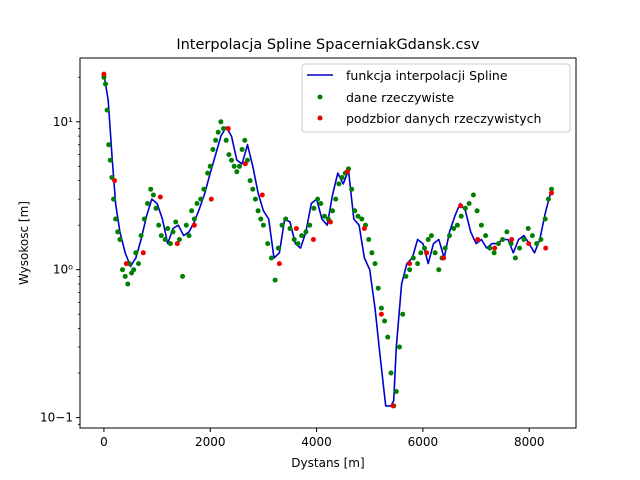 The height and width of the screenshot is (480, 640). I want to click on legend-red-dot, so click(320, 118).